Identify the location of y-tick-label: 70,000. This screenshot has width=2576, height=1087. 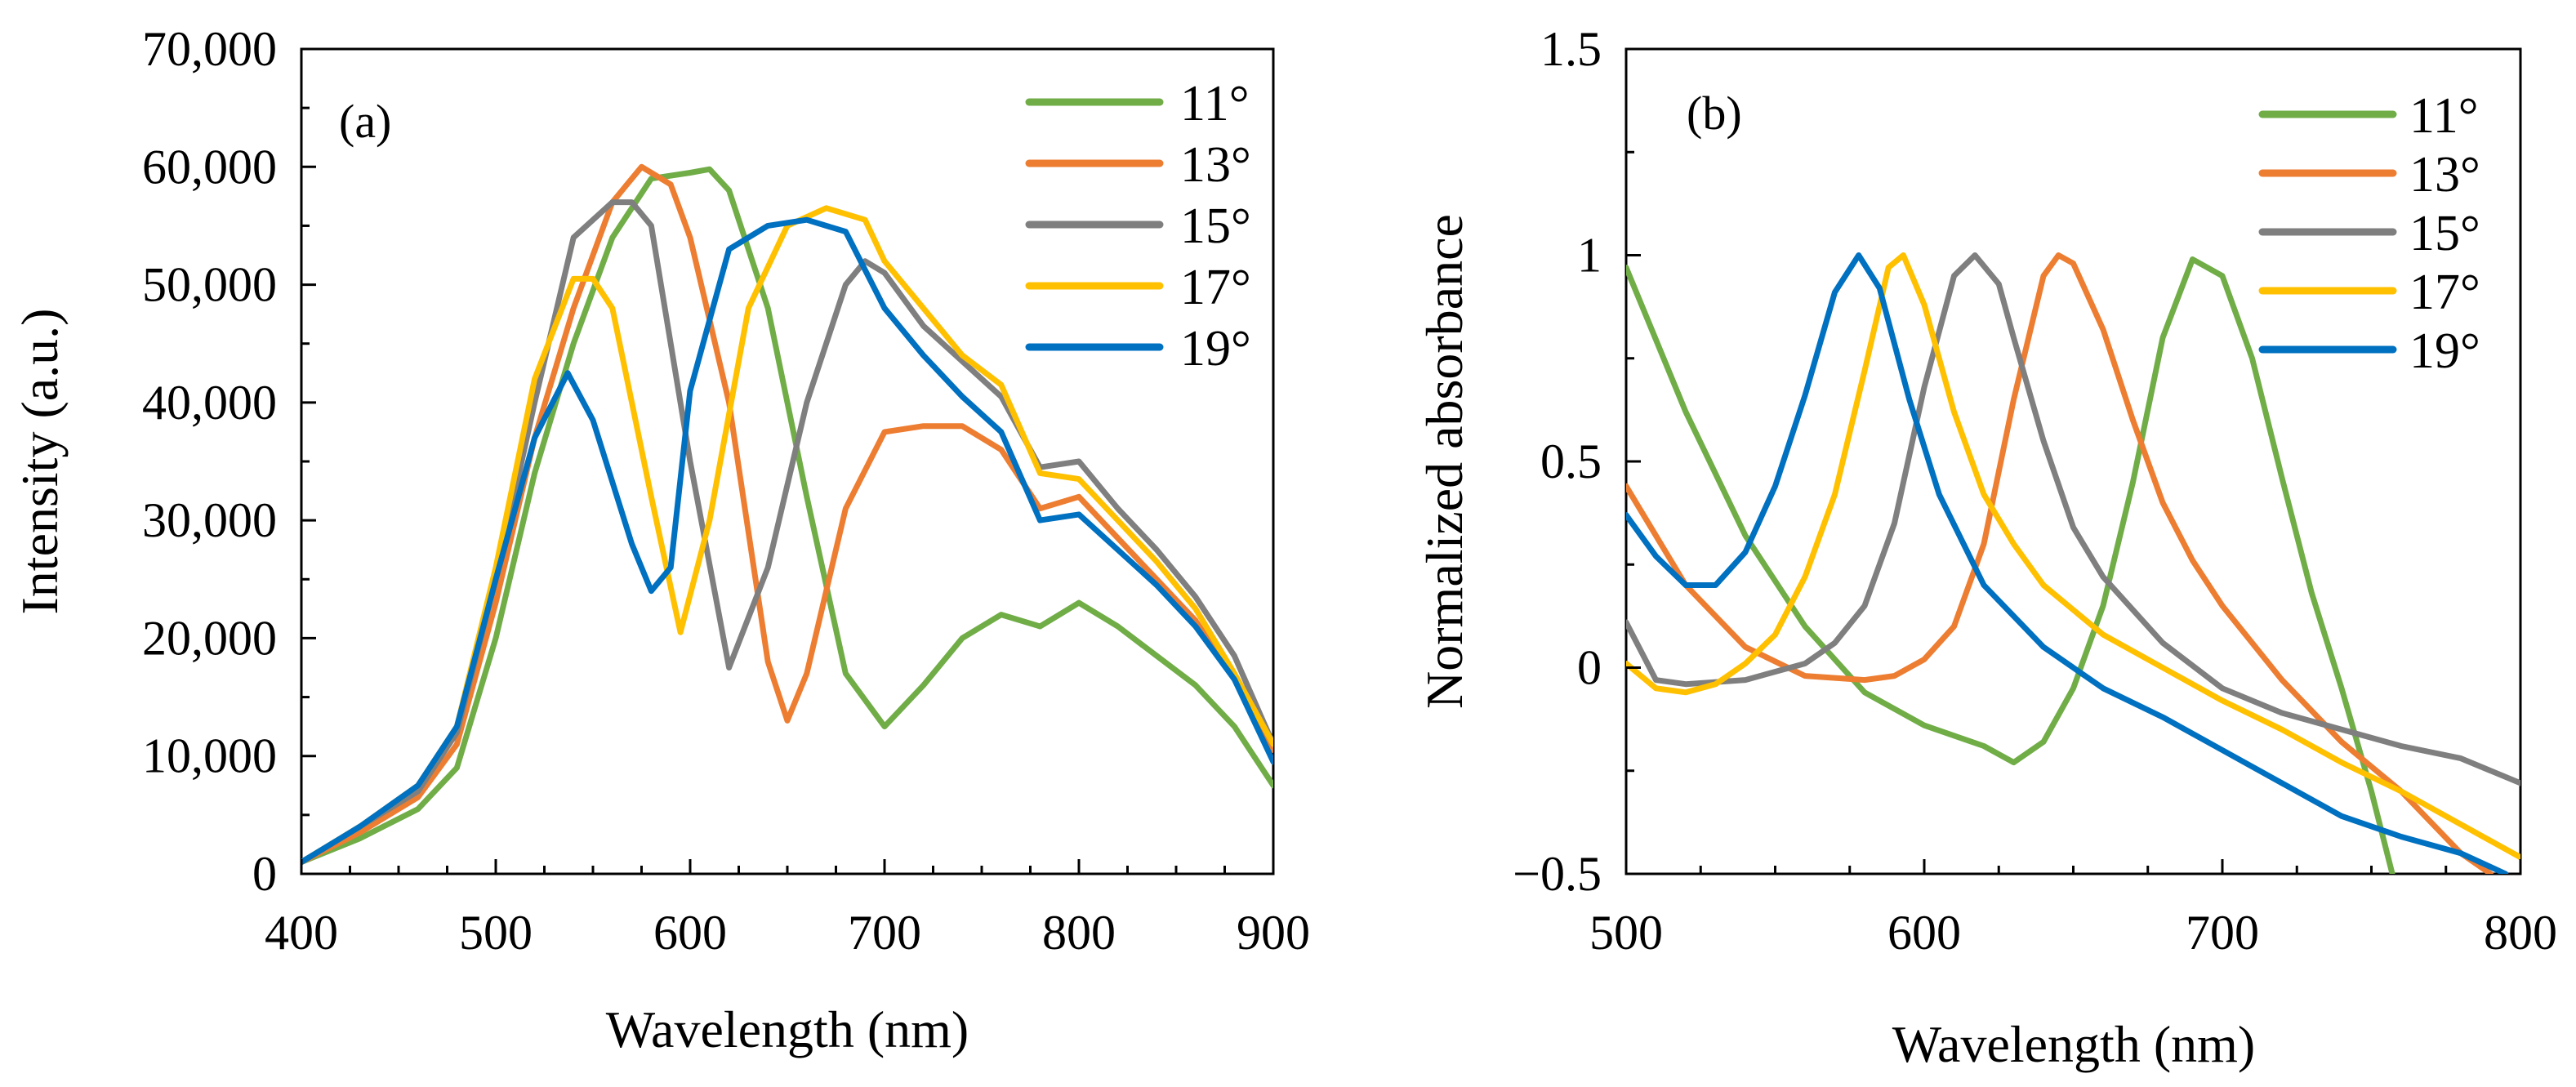
(209, 49).